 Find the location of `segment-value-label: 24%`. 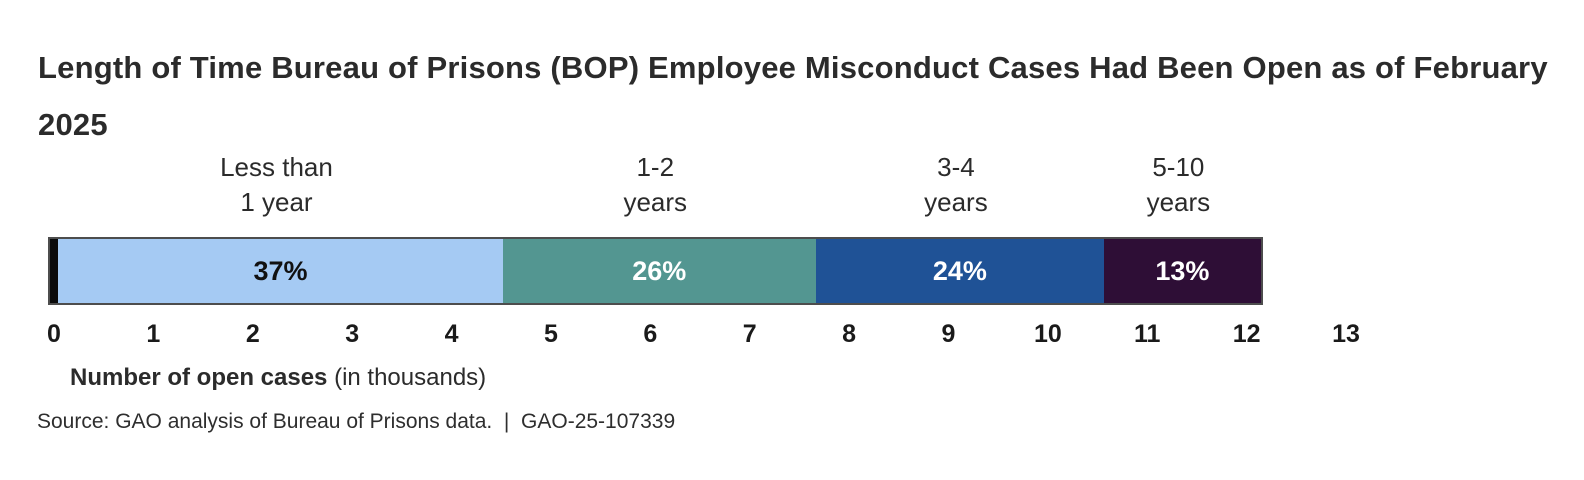

segment-value-label: 24% is located at coordinates (959, 270).